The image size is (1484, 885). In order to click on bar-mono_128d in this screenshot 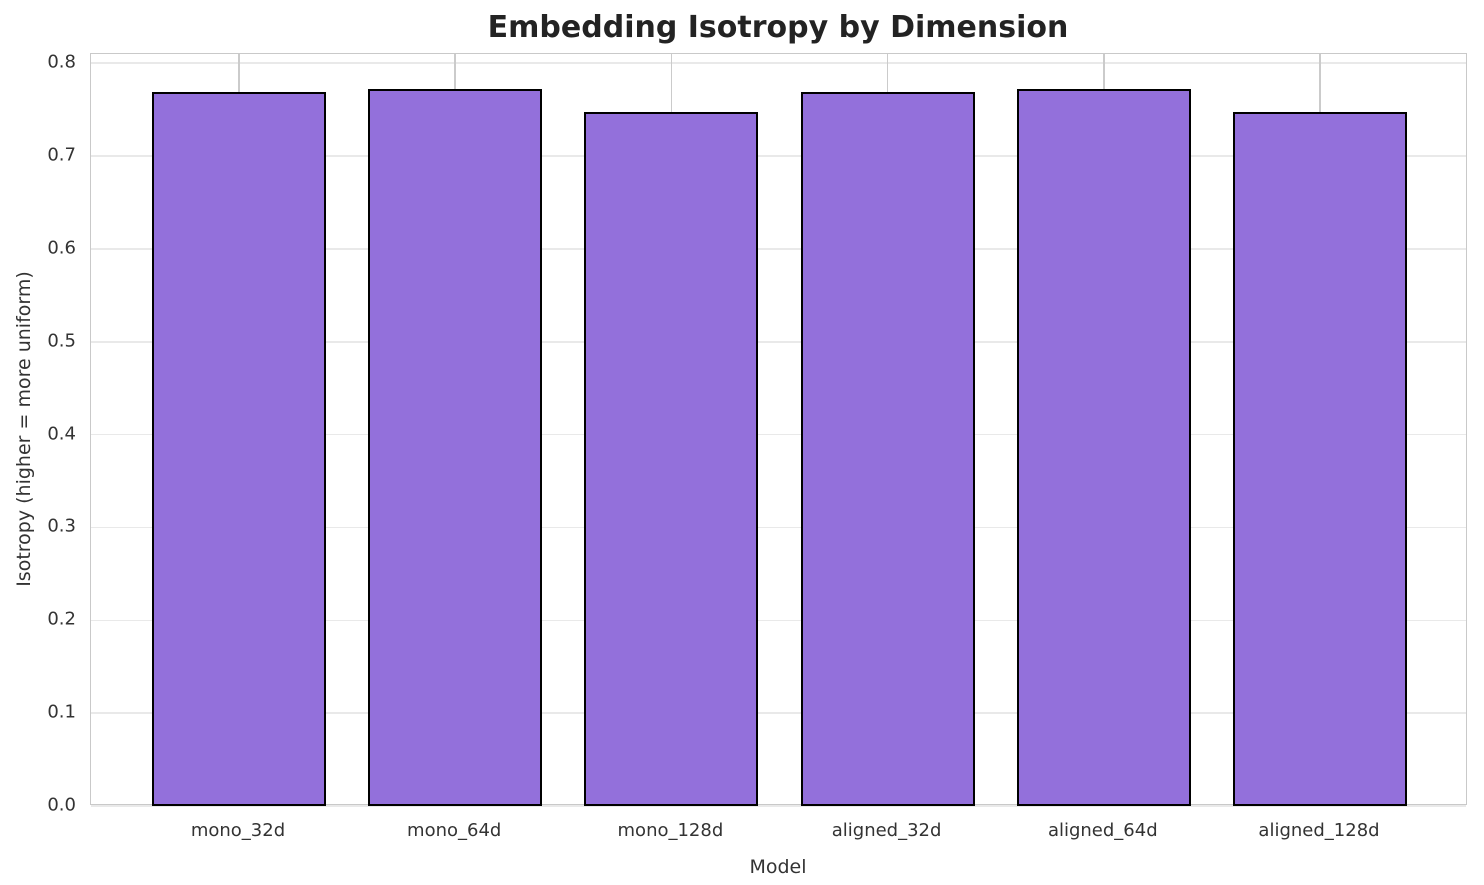, I will do `click(671, 459)`.